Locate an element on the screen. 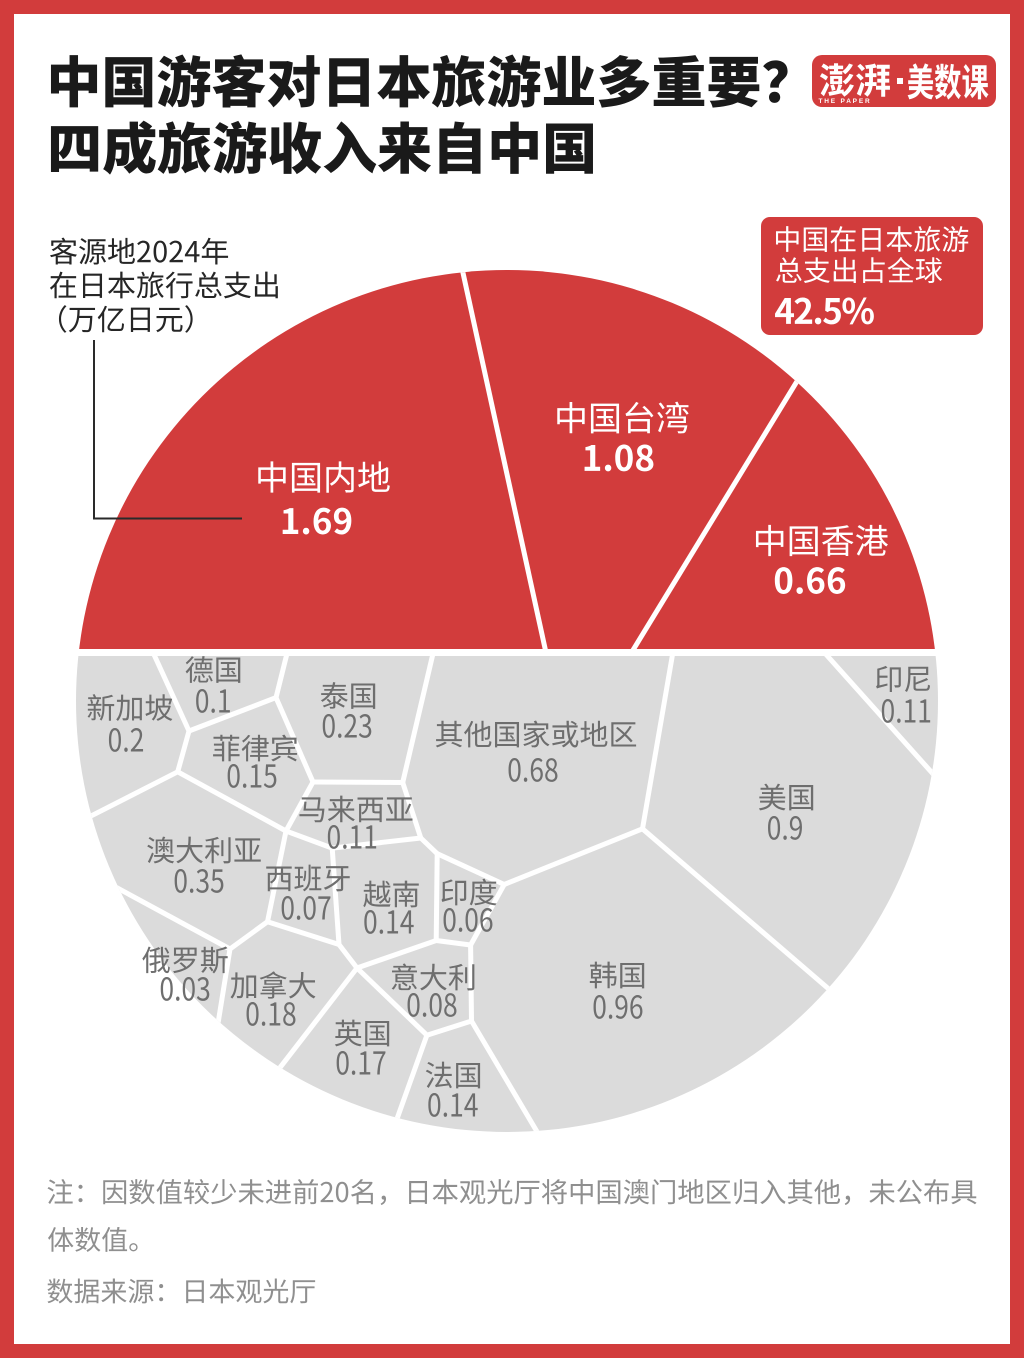  svg-text: THE PAPER is located at coordinates (845, 101).